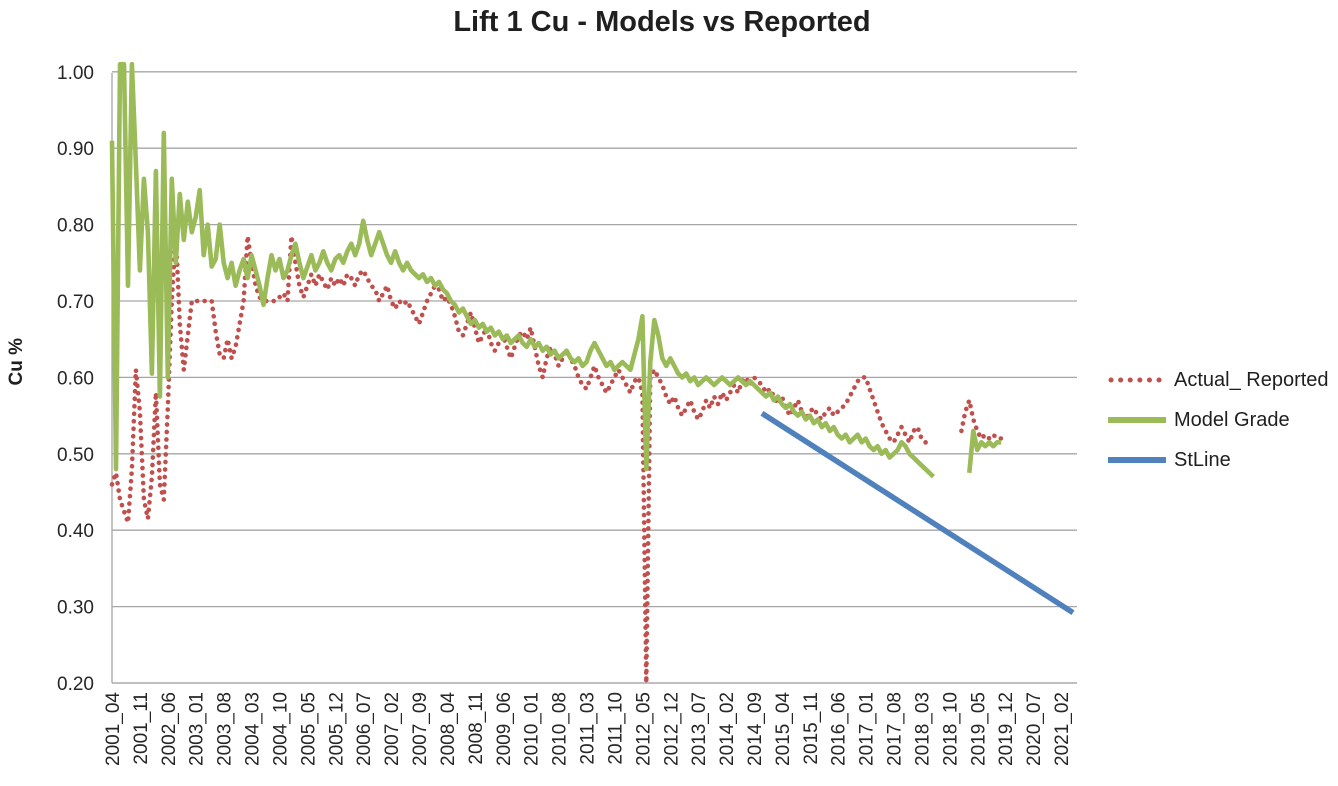  What do you see at coordinates (75, 608) in the screenshot?
I see `y-tick-label: 0.30` at bounding box center [75, 608].